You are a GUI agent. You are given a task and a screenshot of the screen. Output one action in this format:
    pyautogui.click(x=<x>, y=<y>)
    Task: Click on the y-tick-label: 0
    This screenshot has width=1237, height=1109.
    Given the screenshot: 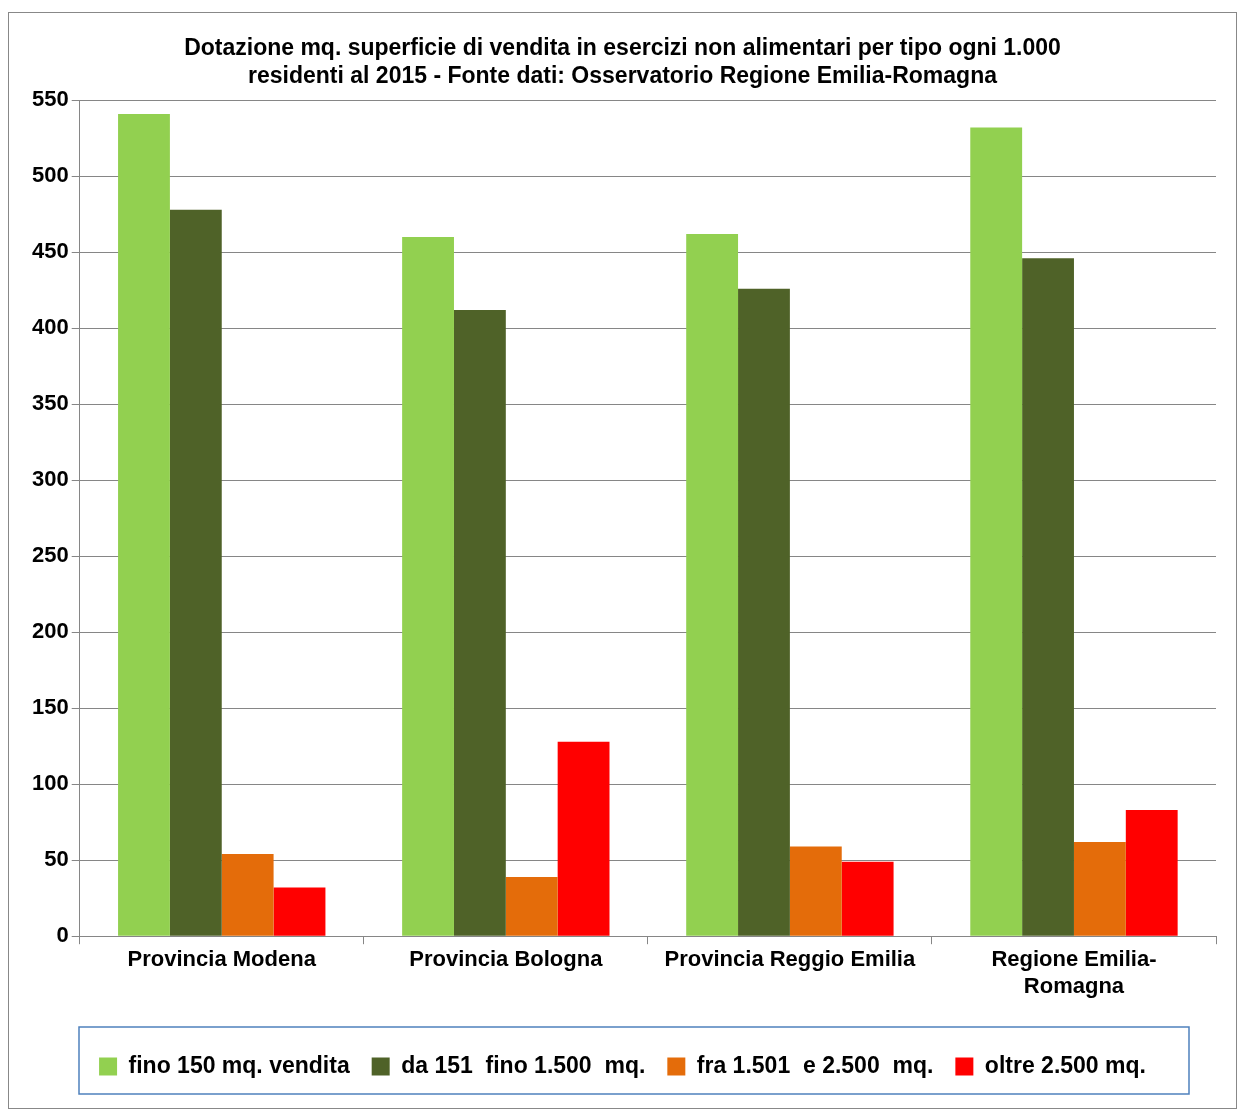 What is the action you would take?
    pyautogui.click(x=62, y=935)
    